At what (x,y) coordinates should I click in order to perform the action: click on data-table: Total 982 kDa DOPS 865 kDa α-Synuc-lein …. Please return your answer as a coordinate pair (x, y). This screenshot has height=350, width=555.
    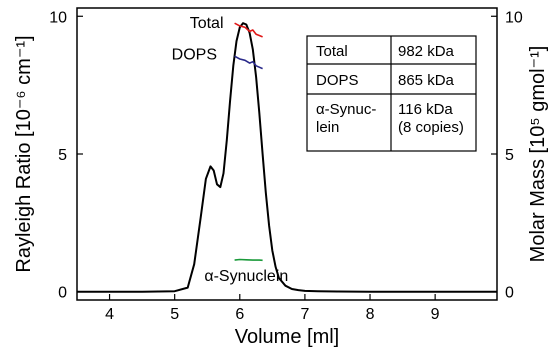
    Looking at the image, I should click on (391, 93).